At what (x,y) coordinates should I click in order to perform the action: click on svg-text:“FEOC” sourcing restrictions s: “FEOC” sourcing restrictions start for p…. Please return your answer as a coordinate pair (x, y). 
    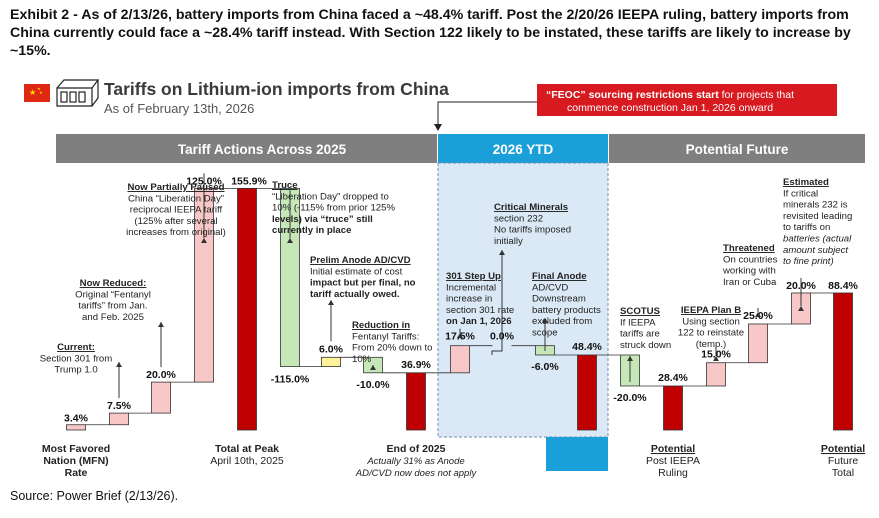
    Looking at the image, I should click on (670, 95).